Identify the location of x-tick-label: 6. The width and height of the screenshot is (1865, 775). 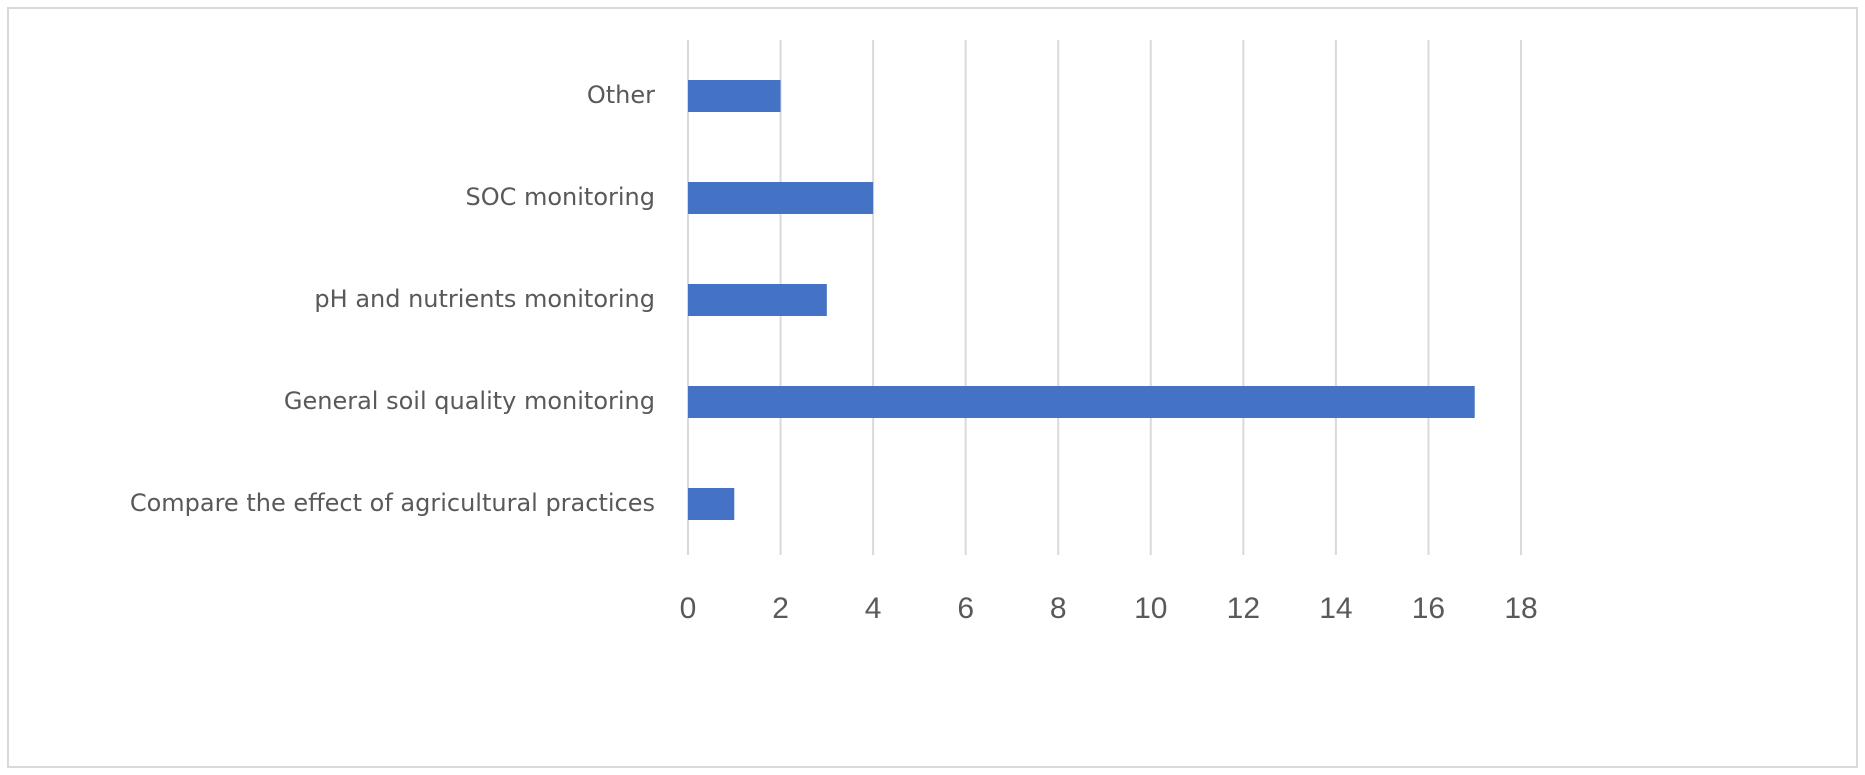
(965, 608).